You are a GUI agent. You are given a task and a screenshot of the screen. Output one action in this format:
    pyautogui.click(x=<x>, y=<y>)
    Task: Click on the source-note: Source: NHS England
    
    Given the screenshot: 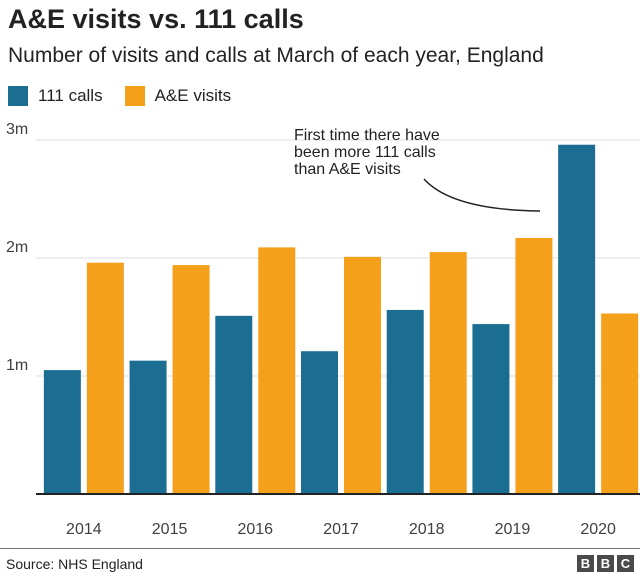 What is the action you would take?
    pyautogui.click(x=74, y=564)
    